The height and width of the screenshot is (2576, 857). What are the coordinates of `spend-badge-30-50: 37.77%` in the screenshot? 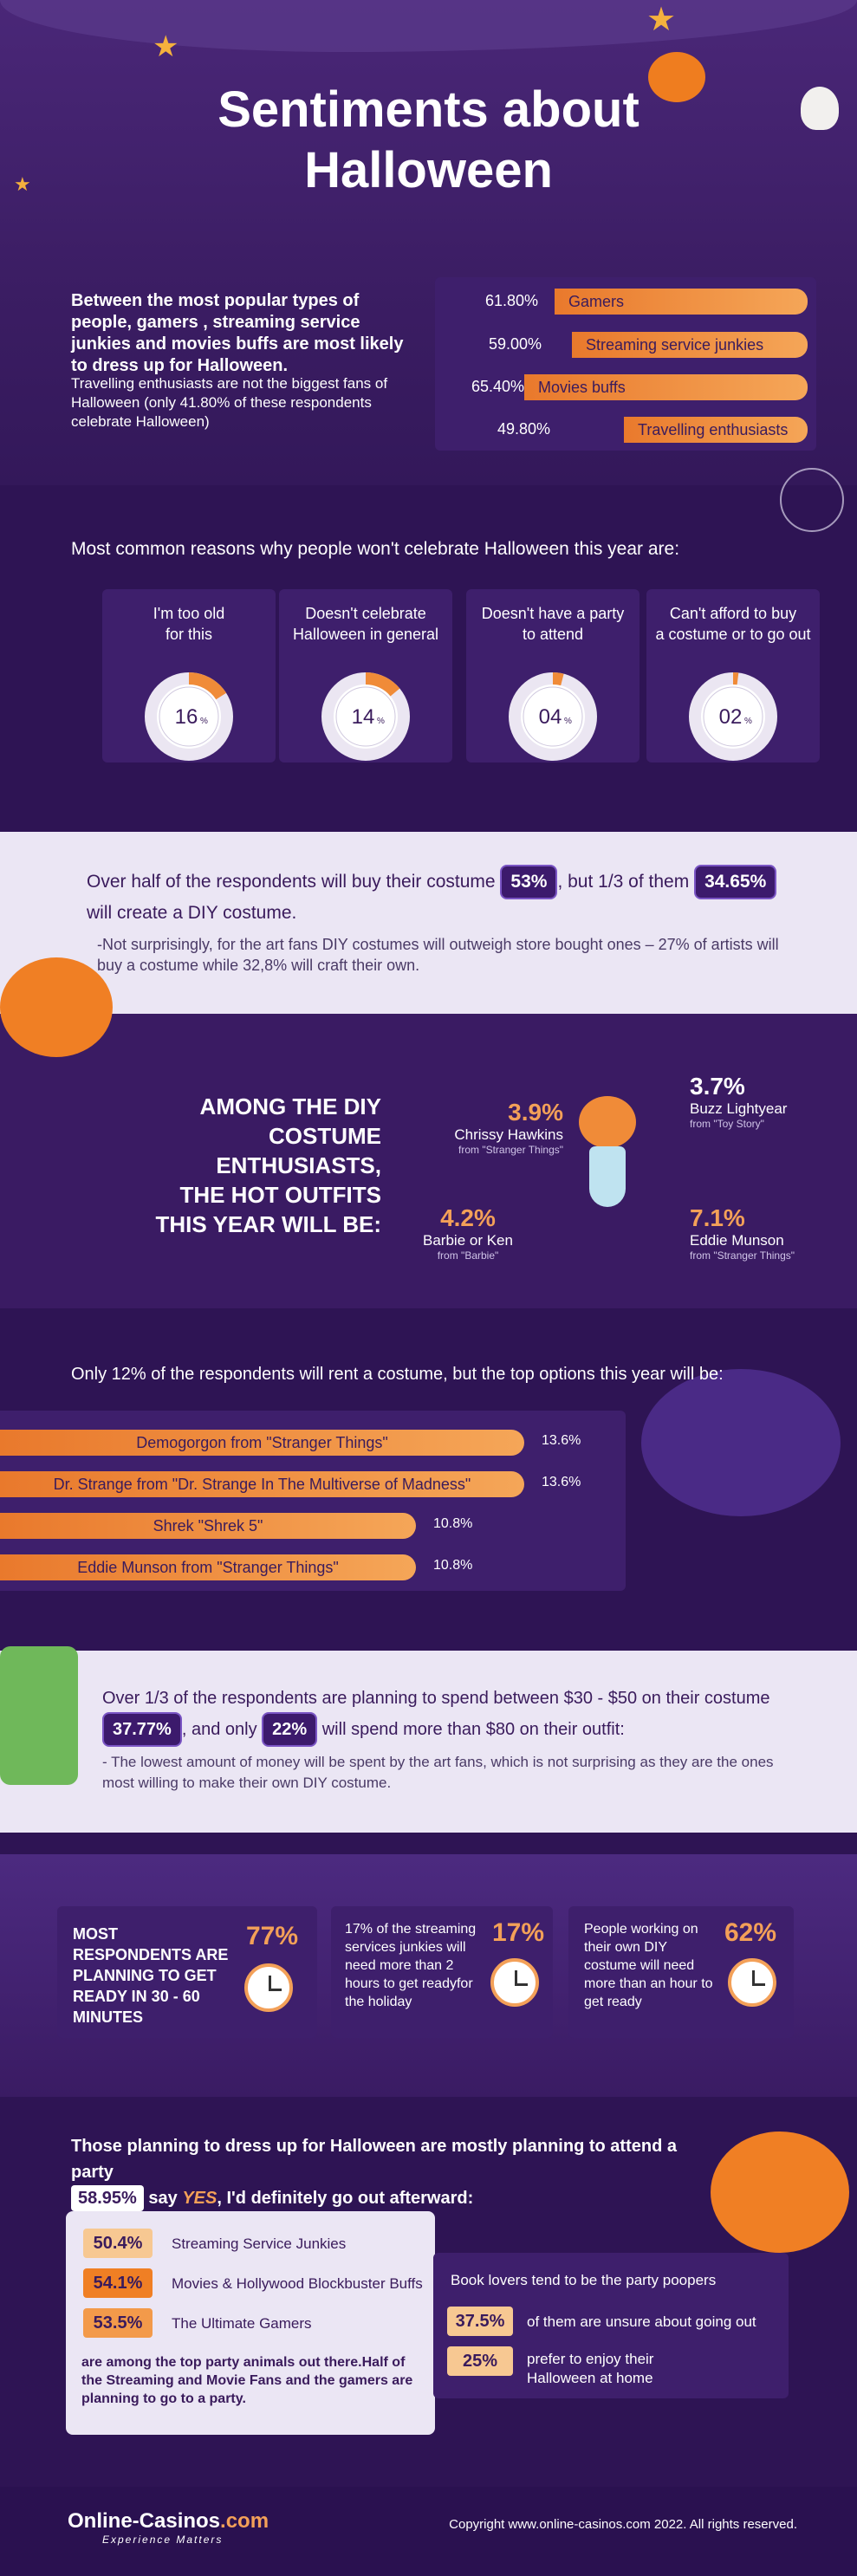 It's located at (142, 1730).